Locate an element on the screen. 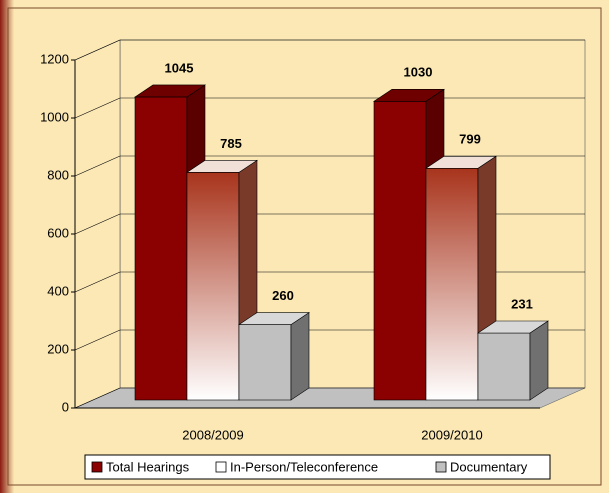  value-label: 260 is located at coordinates (283, 295).